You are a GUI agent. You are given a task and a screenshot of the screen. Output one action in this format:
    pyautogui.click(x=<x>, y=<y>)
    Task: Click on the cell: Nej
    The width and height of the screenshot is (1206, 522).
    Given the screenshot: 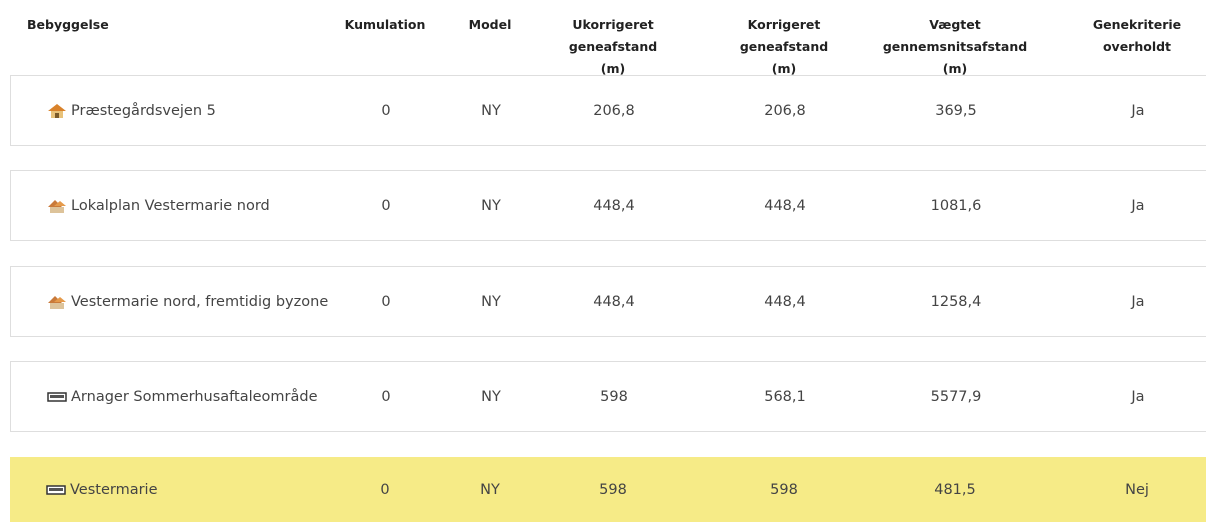 What is the action you would take?
    pyautogui.click(x=1137, y=489)
    